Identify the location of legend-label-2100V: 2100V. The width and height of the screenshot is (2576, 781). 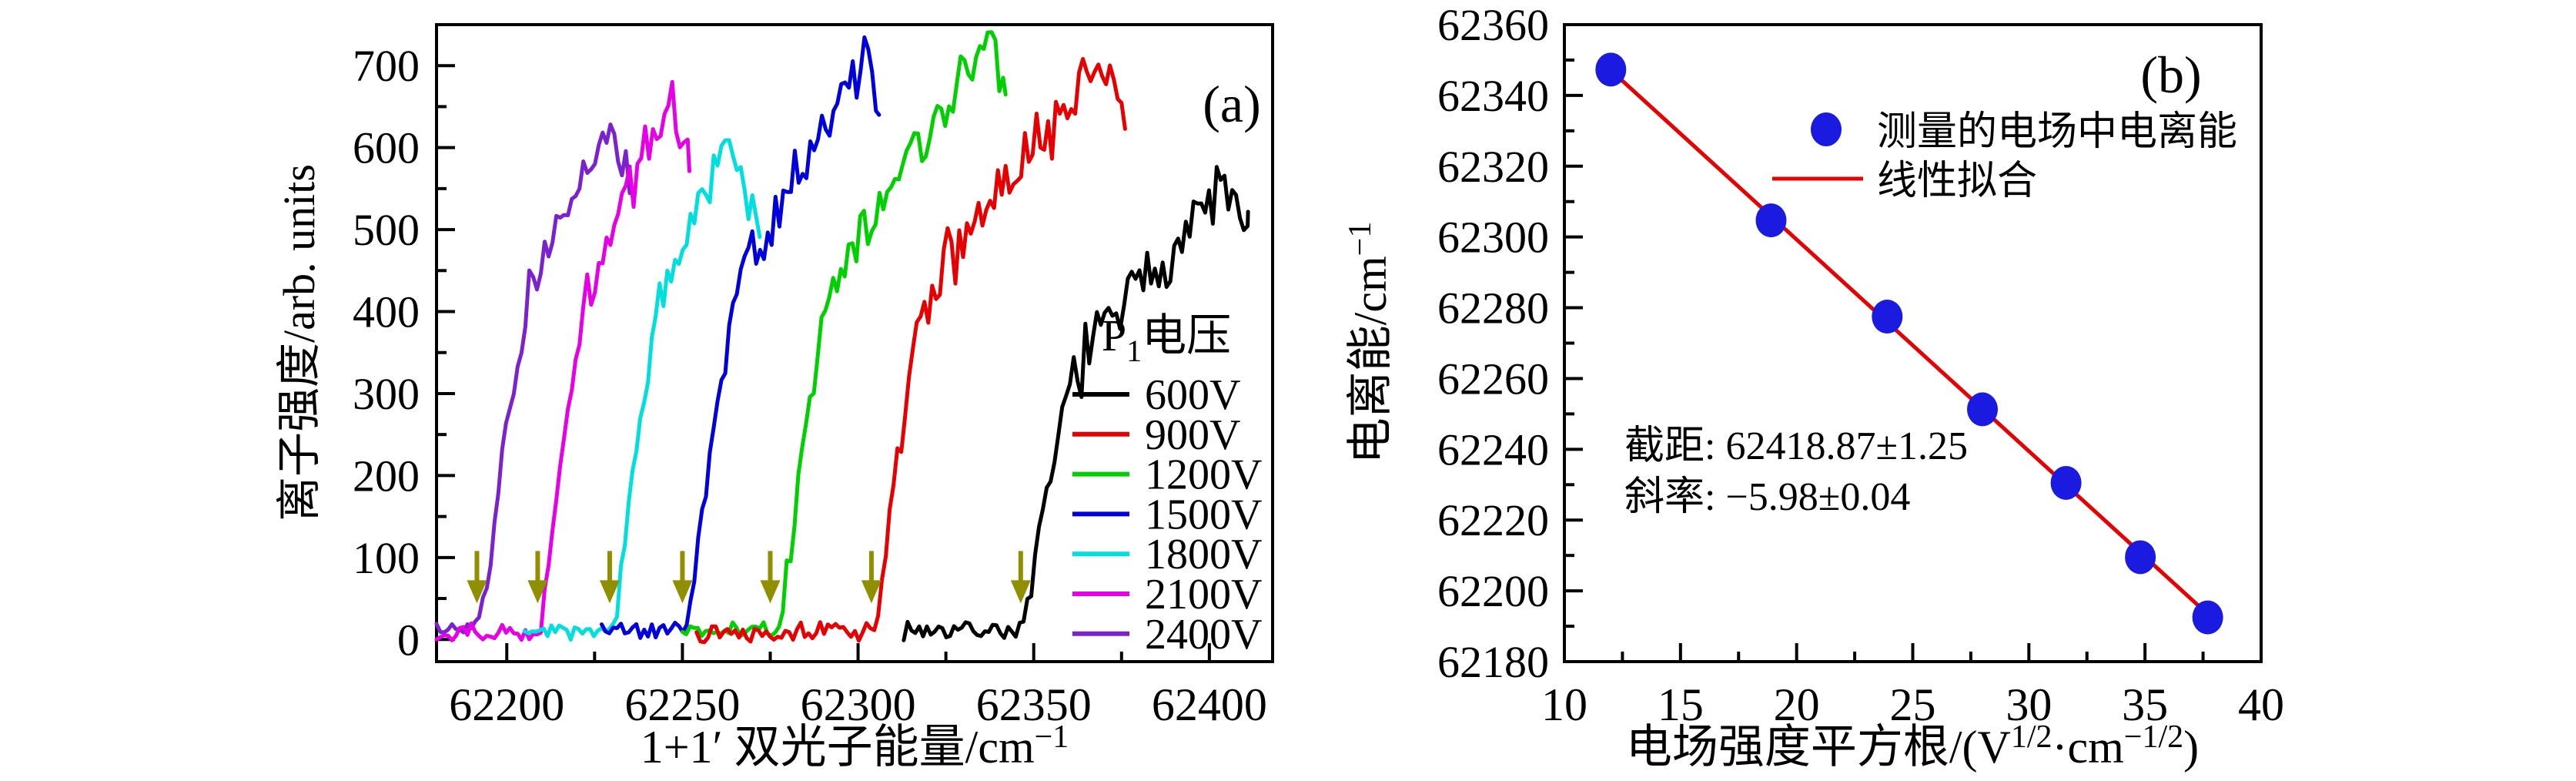
(1203, 595).